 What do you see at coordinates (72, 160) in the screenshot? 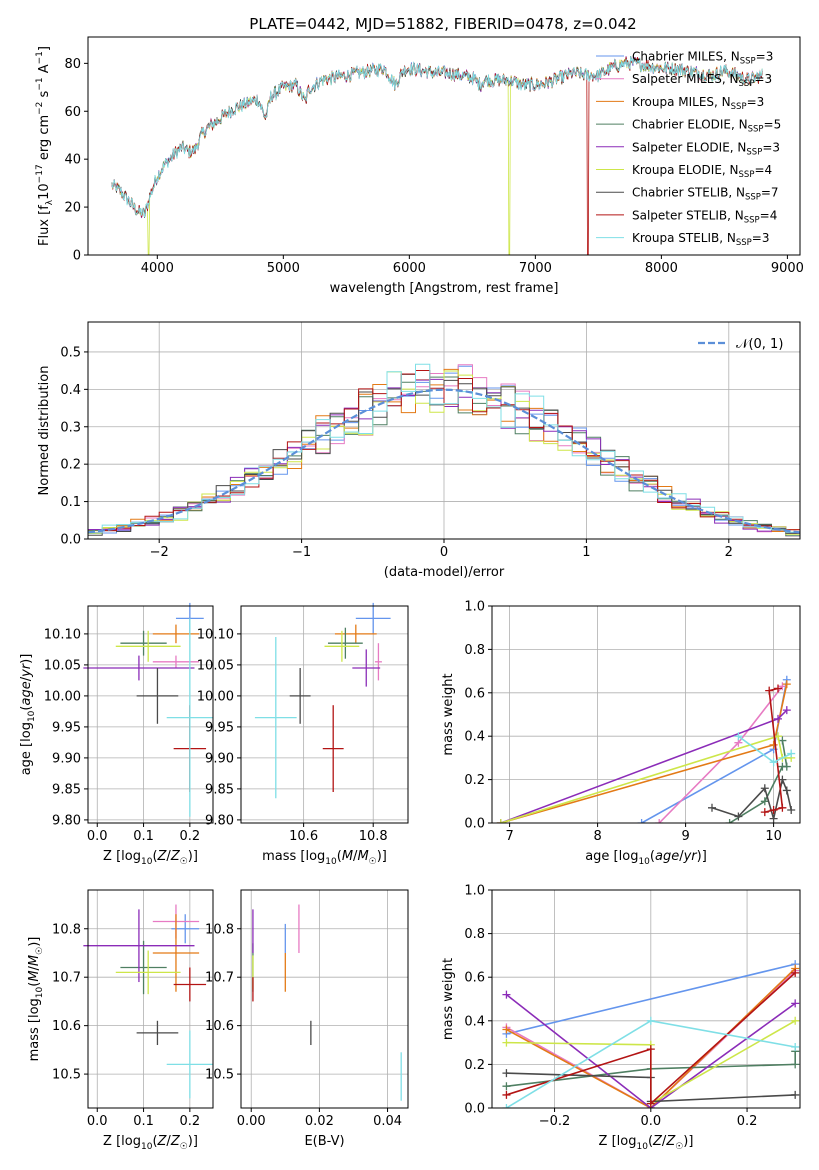
I see `y-tick-label: 40` at bounding box center [72, 160].